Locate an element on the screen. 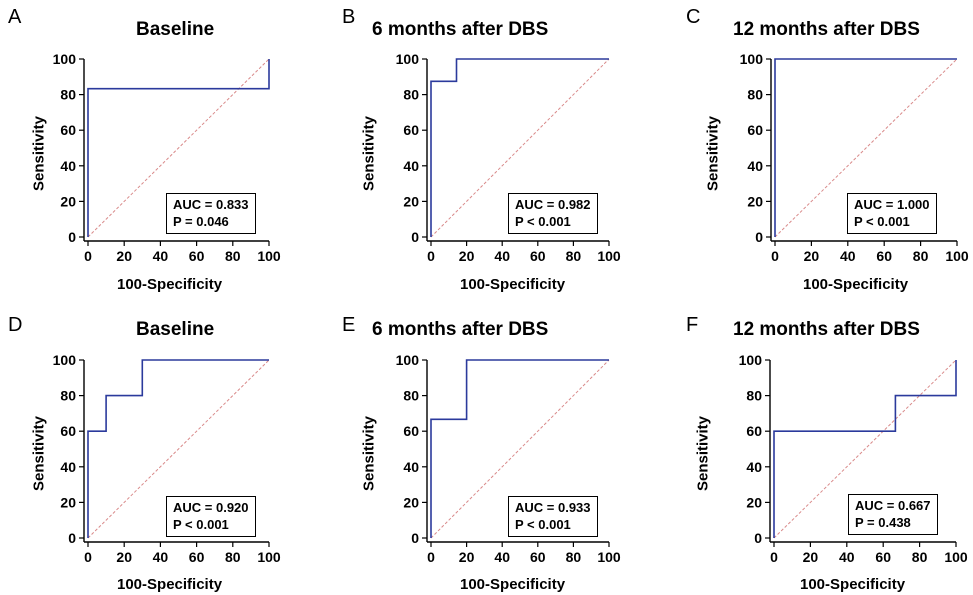 The image size is (973, 595). p-value: P = 0.046 is located at coordinates (201, 221).